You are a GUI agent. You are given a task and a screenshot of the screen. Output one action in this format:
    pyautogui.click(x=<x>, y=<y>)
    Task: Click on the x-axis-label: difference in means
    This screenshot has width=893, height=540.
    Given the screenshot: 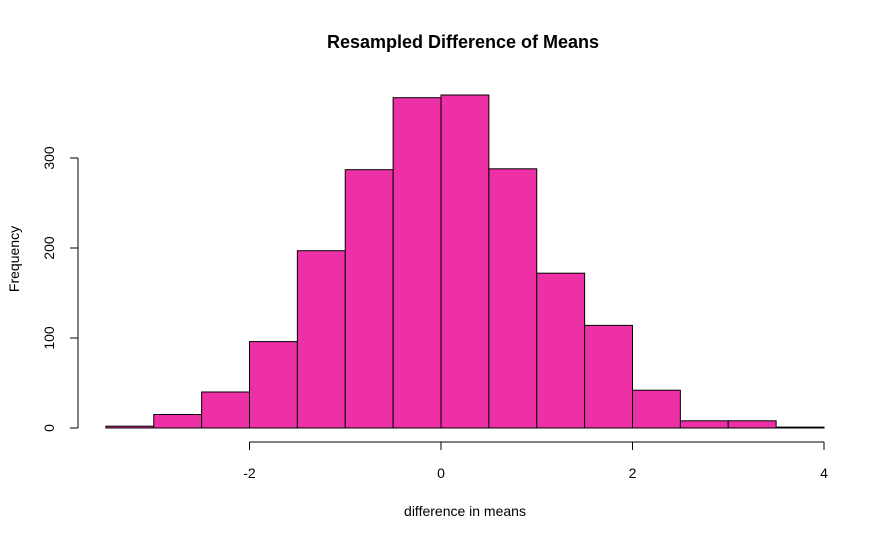 What is the action you would take?
    pyautogui.click(x=465, y=511)
    